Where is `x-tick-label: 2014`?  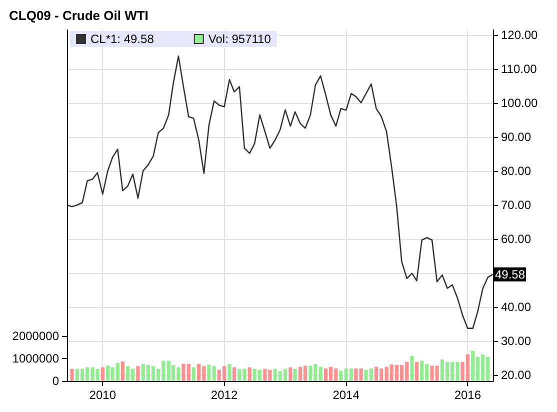 x-tick-label: 2014 is located at coordinates (346, 395).